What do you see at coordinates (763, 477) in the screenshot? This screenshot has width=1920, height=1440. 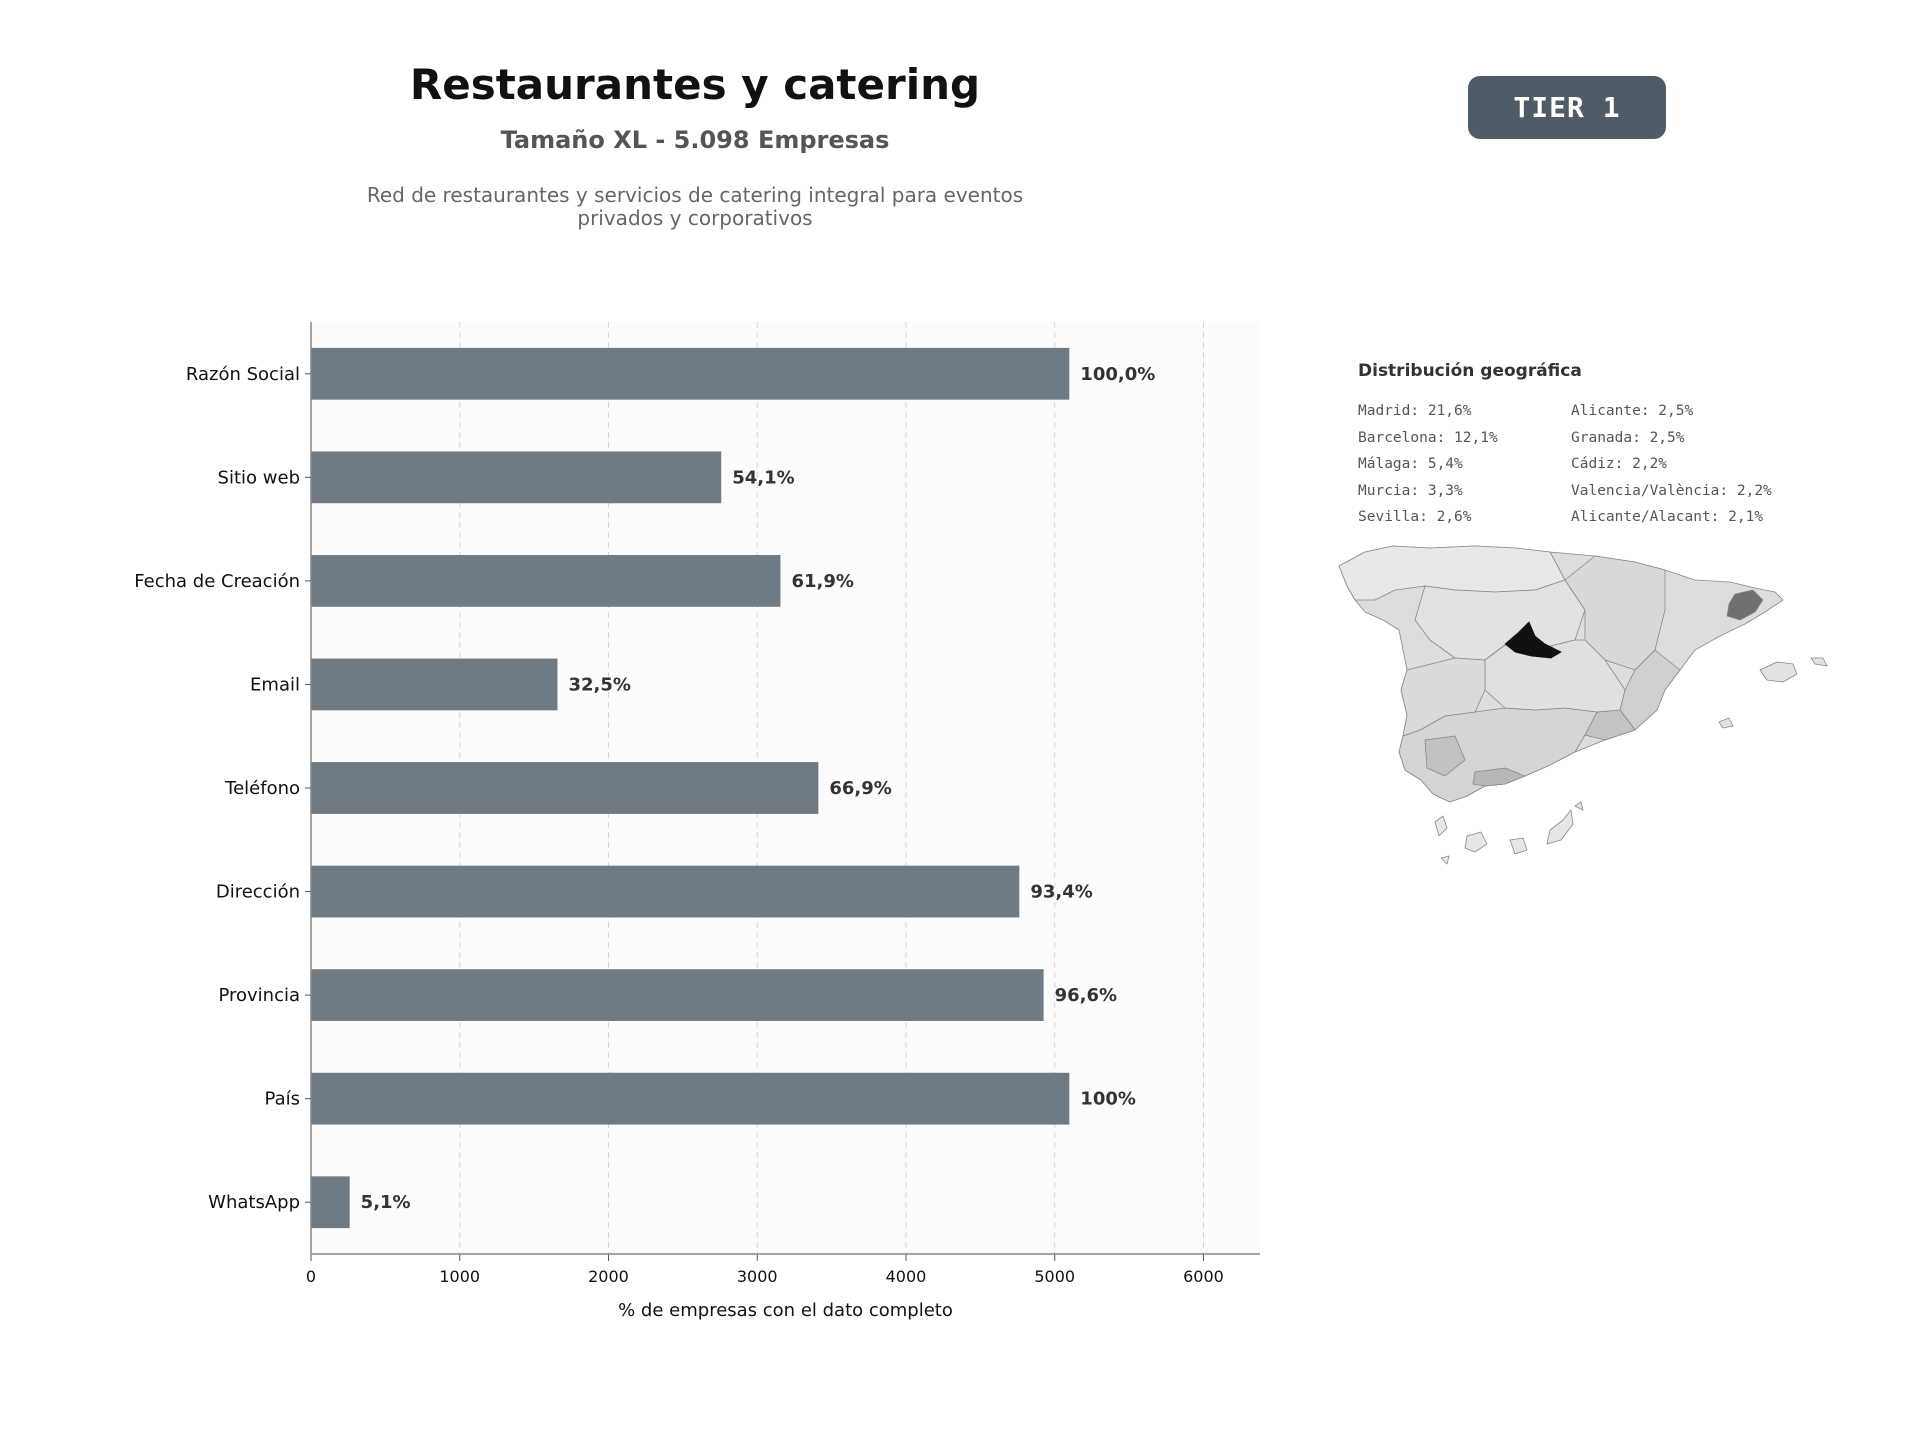 I see `data-label: 54,1%` at bounding box center [763, 477].